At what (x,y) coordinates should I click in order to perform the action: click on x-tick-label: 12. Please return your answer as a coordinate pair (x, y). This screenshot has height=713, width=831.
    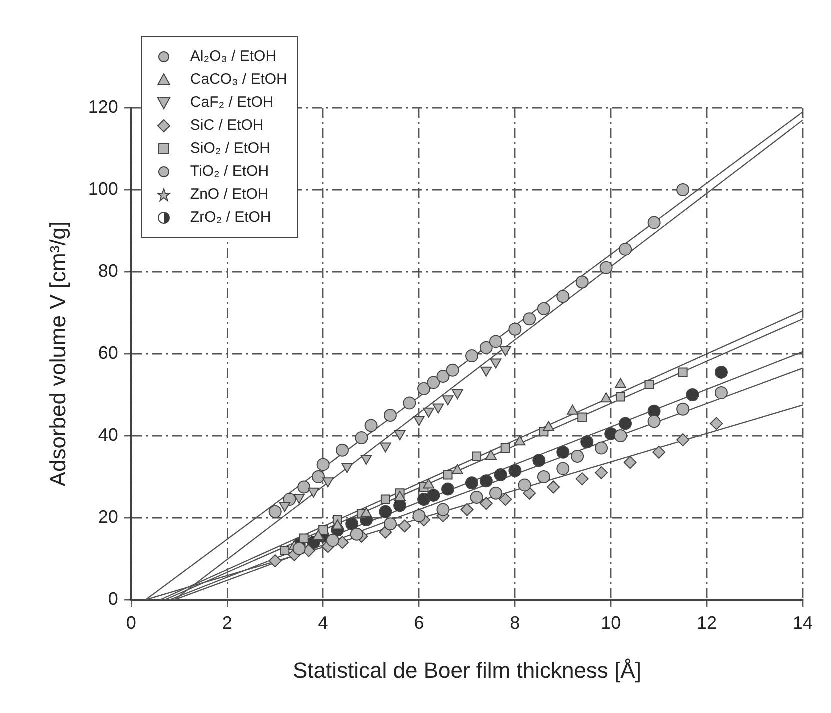
    Looking at the image, I should click on (707, 622).